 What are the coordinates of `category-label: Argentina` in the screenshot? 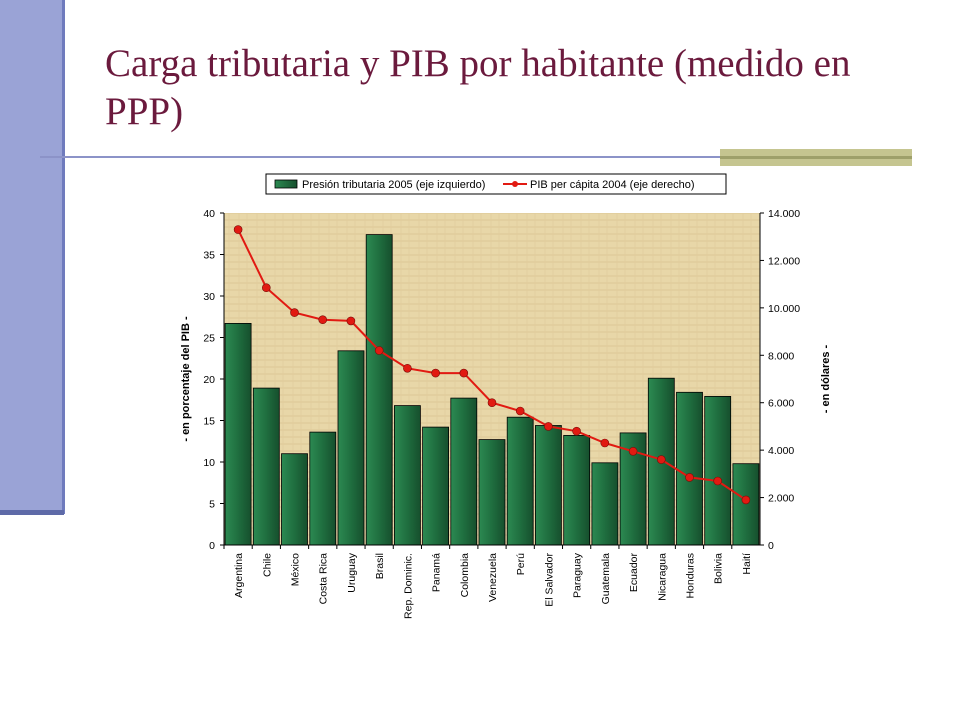 It's located at (239, 575).